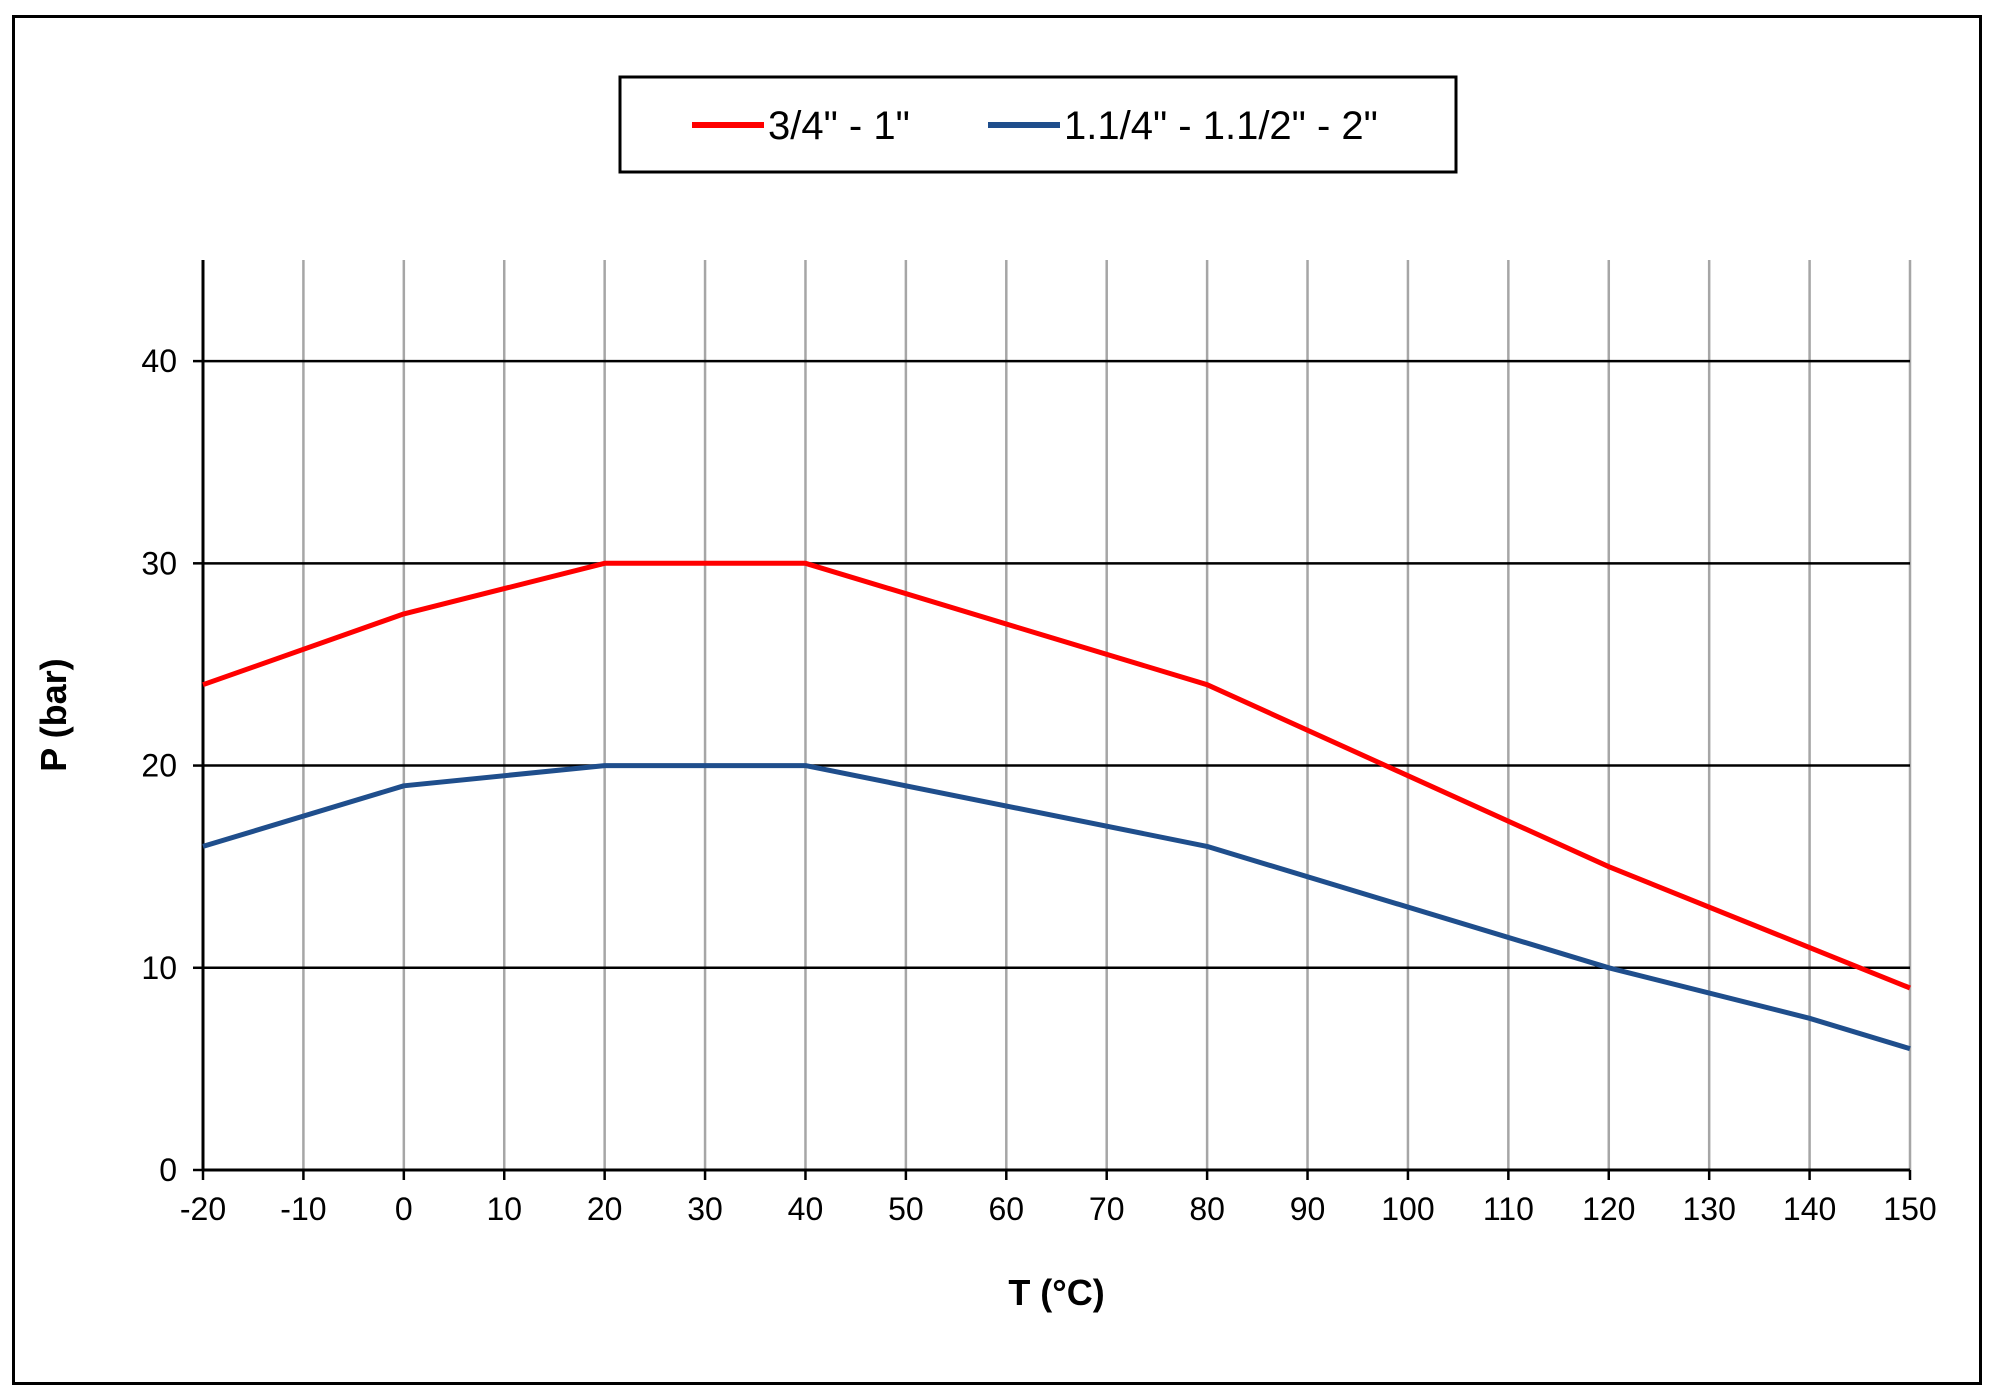 The image size is (1999, 1400). Describe the element at coordinates (1308, 1209) in the screenshot. I see `x-tick-label: 90` at that location.